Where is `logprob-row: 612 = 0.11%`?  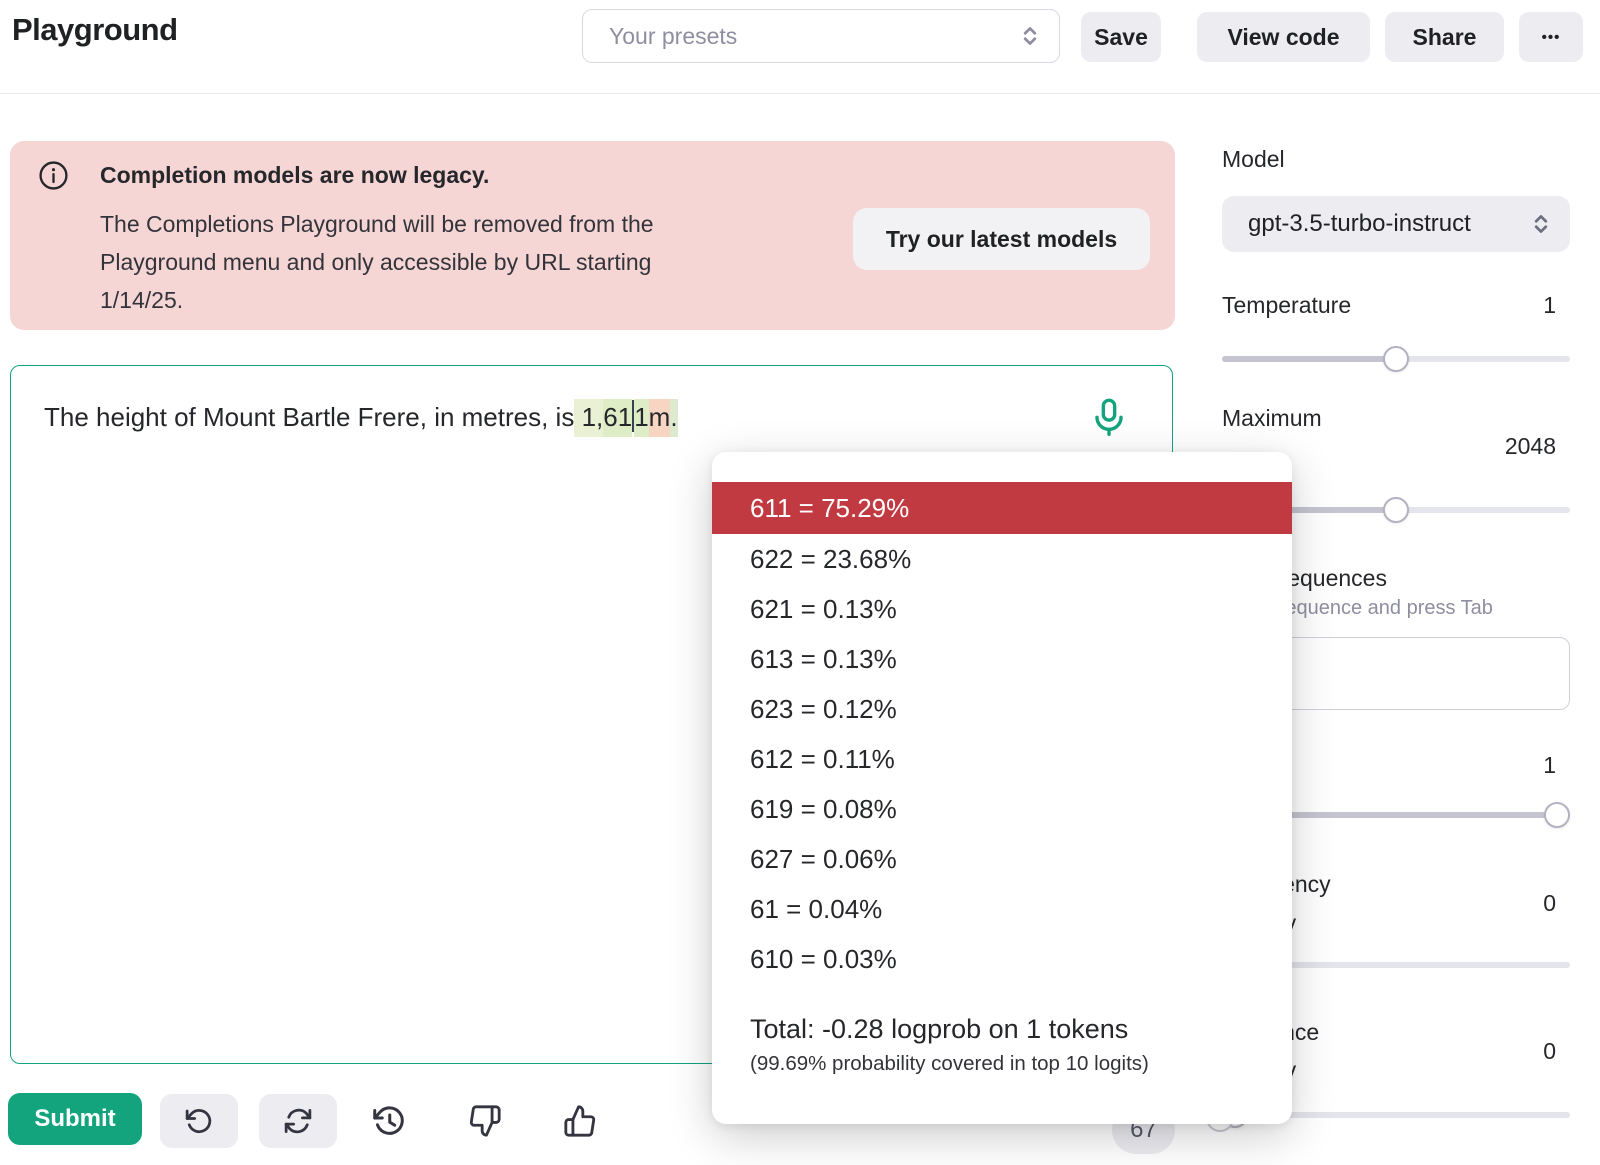 logprob-row: 612 = 0.11% is located at coordinates (822, 758).